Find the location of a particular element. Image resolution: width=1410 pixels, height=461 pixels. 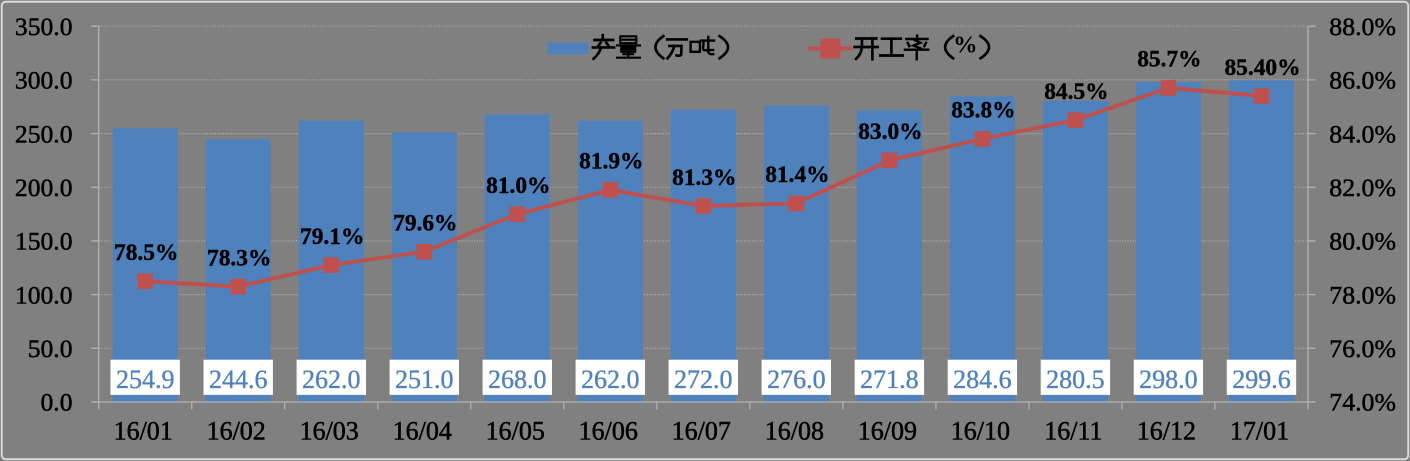

svg-text: 81.3% is located at coordinates (704, 178).